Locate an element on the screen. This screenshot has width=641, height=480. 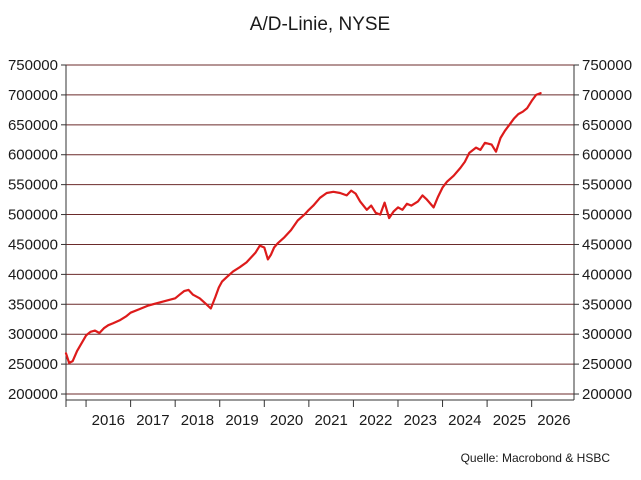
y-tick-label-right: 250000 is located at coordinates (607, 364).